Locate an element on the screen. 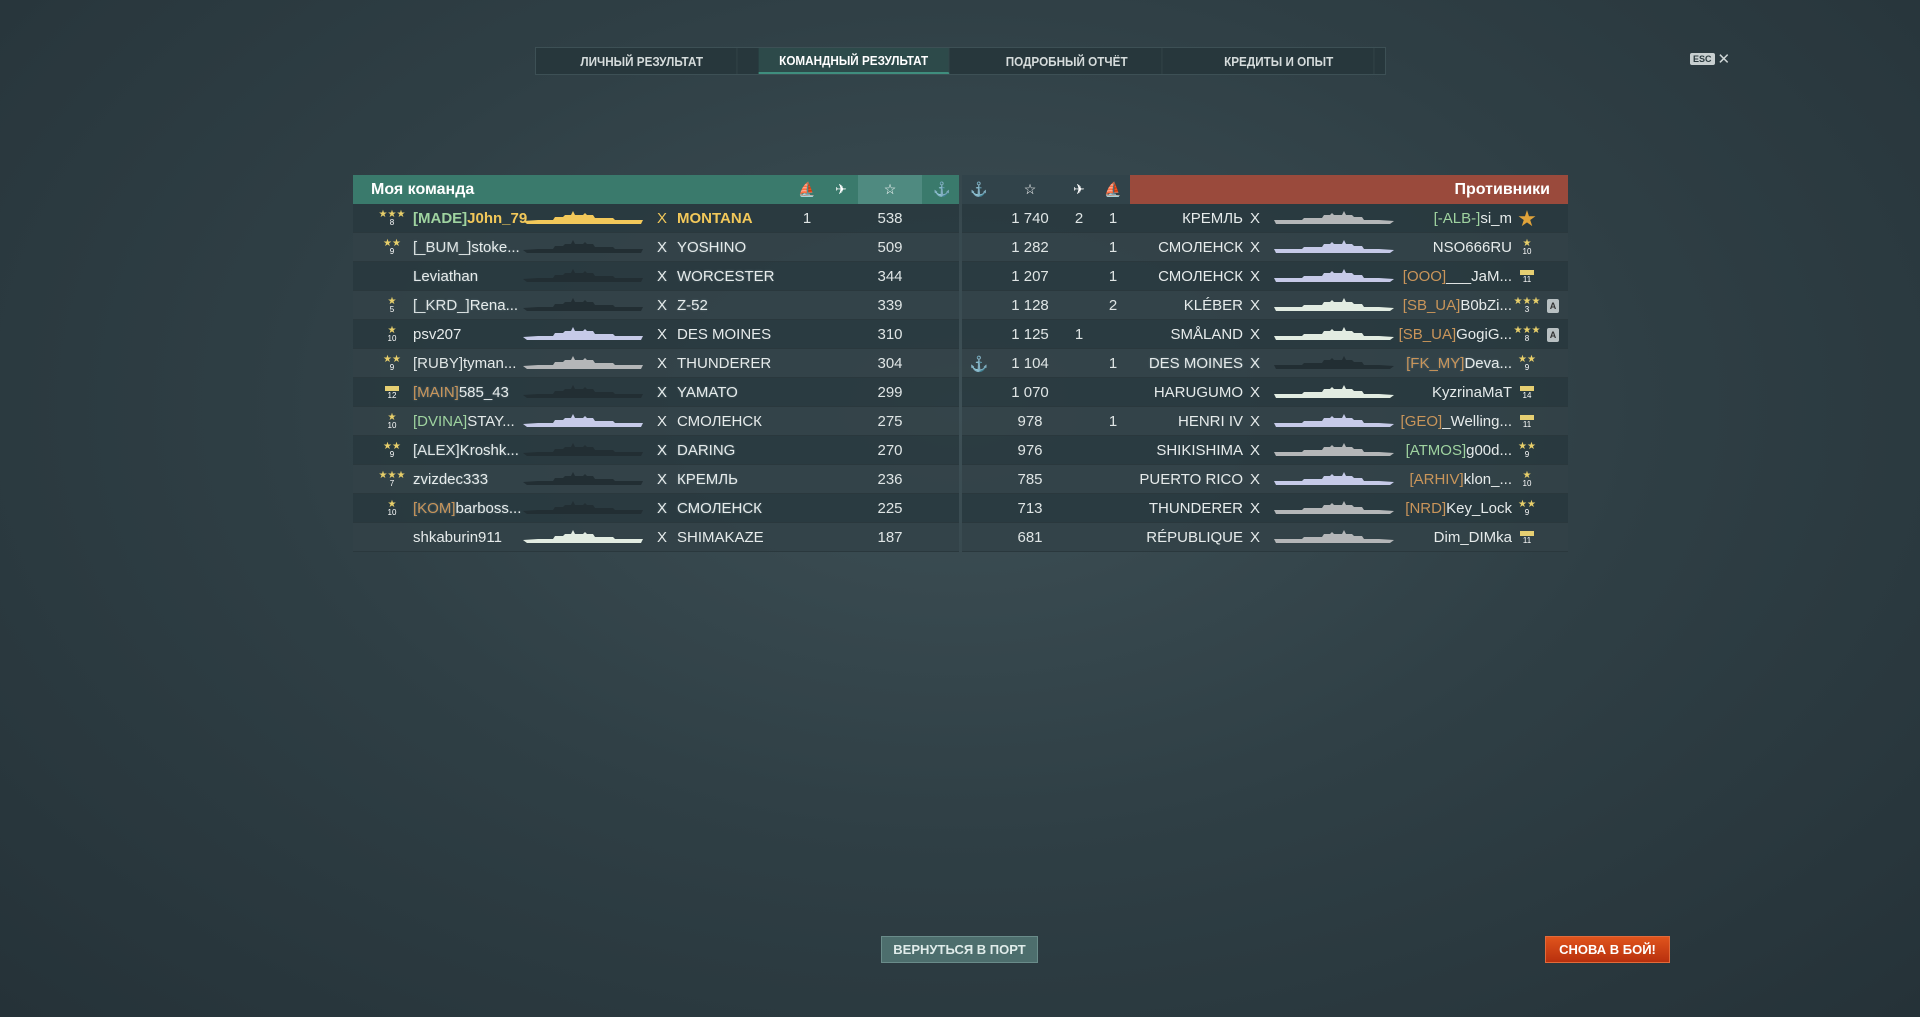 The height and width of the screenshot is (1017, 1920). player-row: ★★★ 8 [MADE] J0hn_79 X MONTANA 1 538 is located at coordinates (656, 218).